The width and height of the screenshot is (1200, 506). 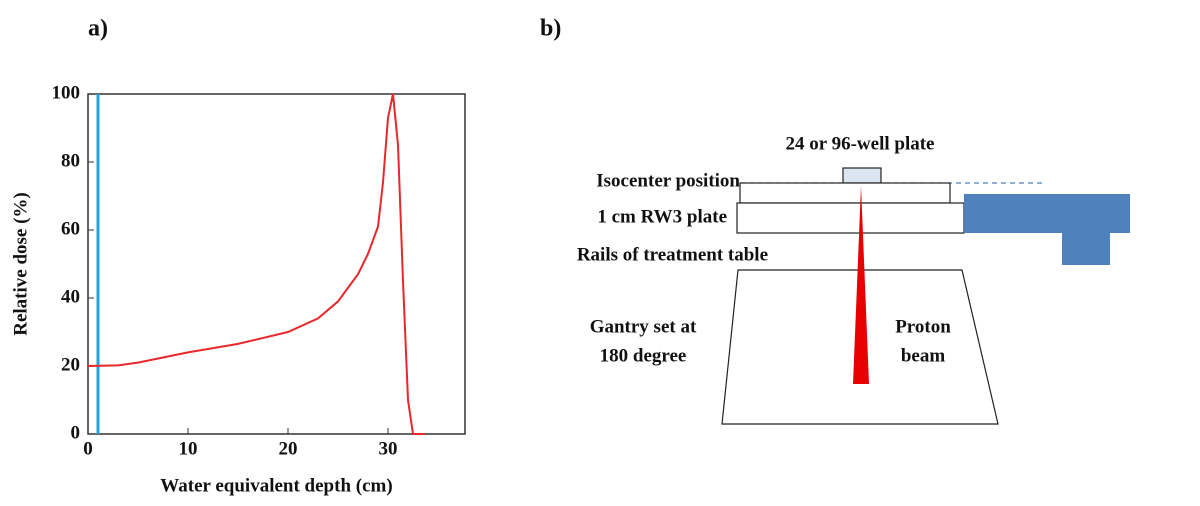 I want to click on plate-label: 24 or 96-well plate, so click(x=860, y=143).